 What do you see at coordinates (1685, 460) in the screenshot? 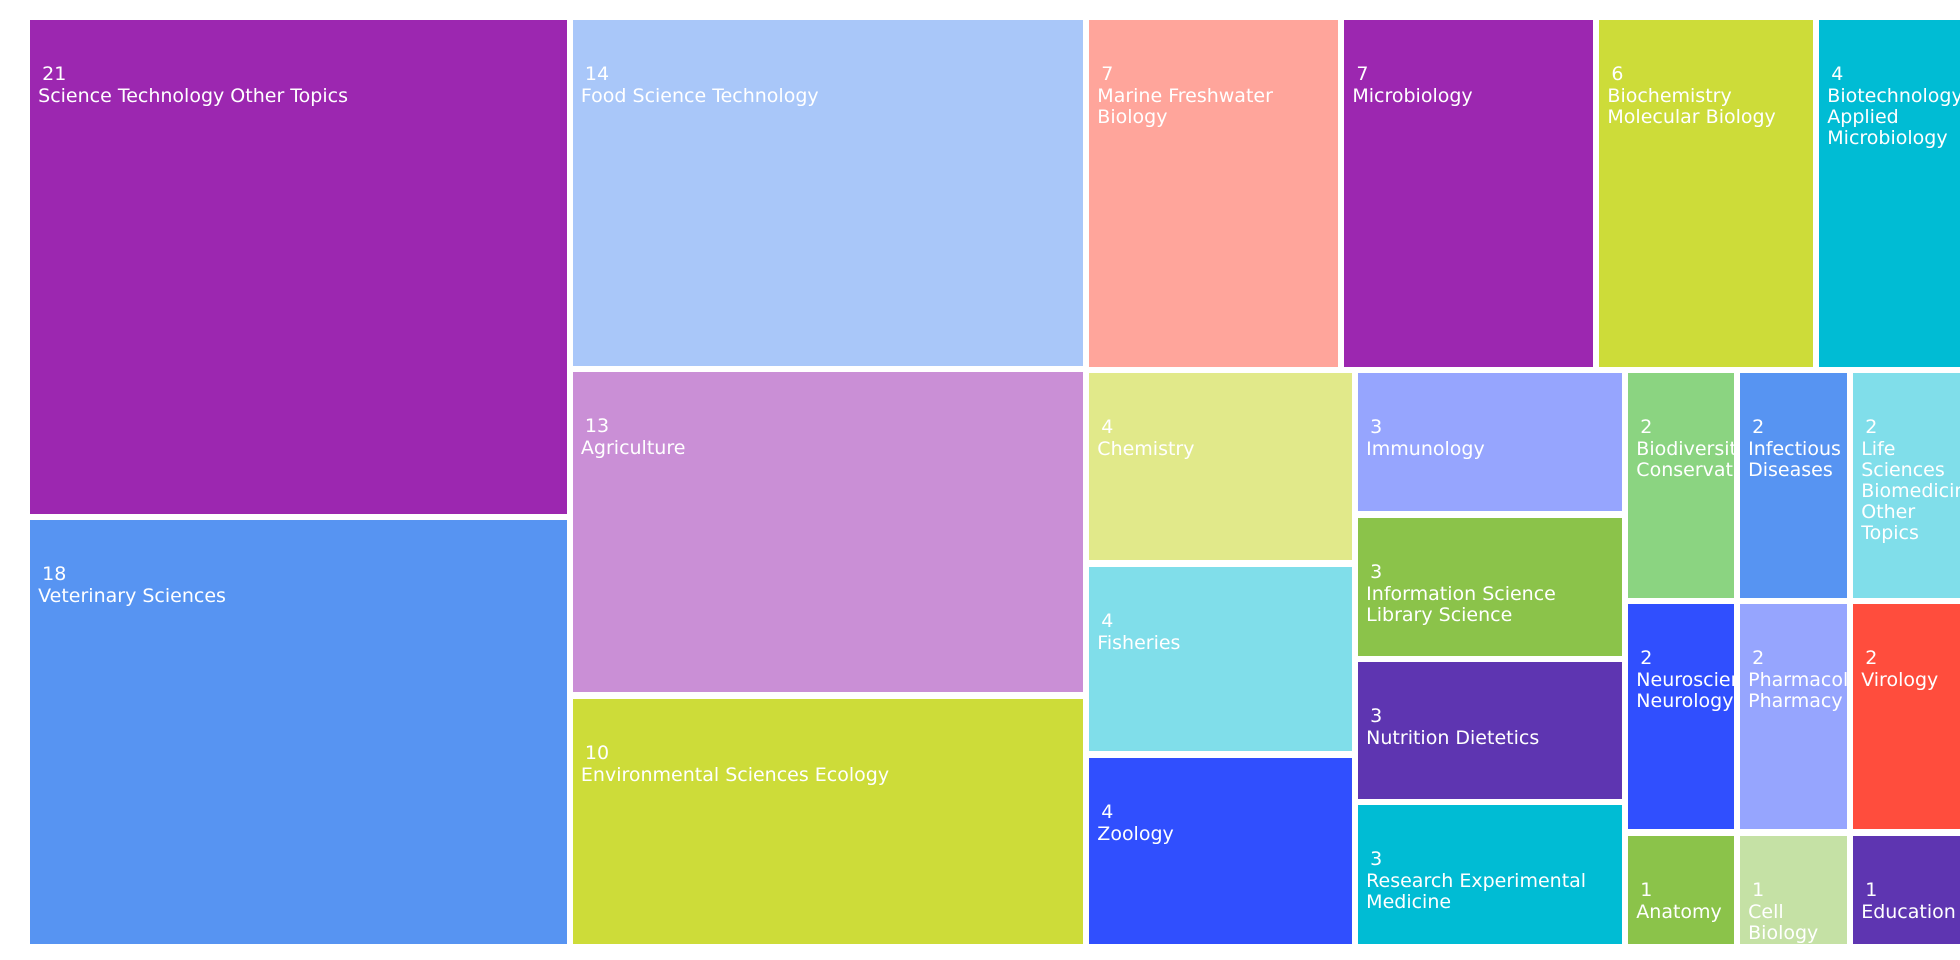
I see `tile-label: Biodiversity Conservation` at bounding box center [1685, 460].